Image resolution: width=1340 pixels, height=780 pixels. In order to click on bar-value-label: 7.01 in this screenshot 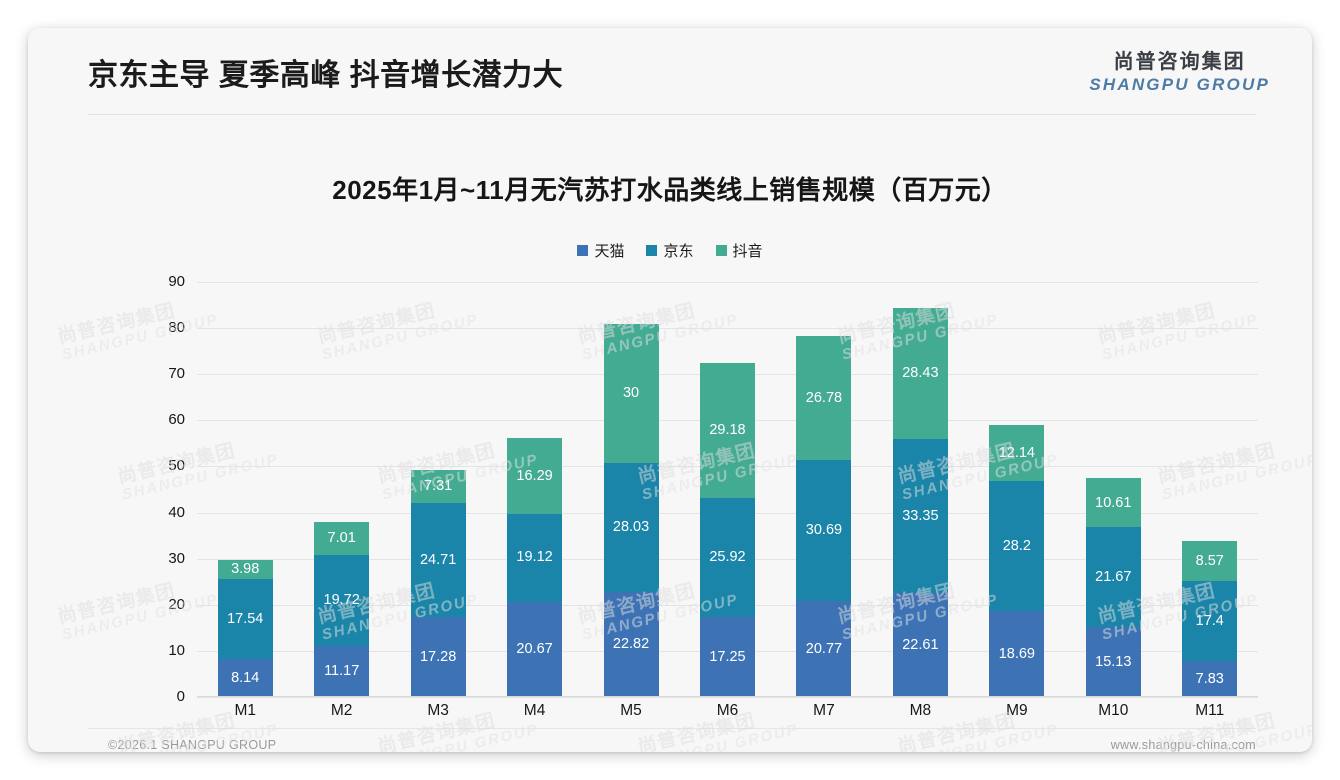, I will do `click(341, 538)`.